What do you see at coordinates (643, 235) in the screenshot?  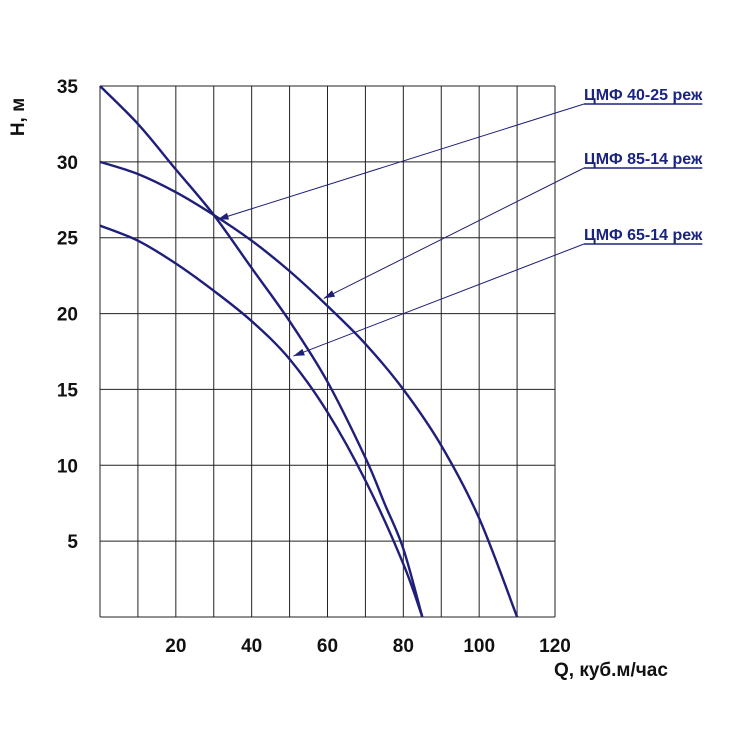 I see `legend-label-3: ЦМФ 65-14 реж` at bounding box center [643, 235].